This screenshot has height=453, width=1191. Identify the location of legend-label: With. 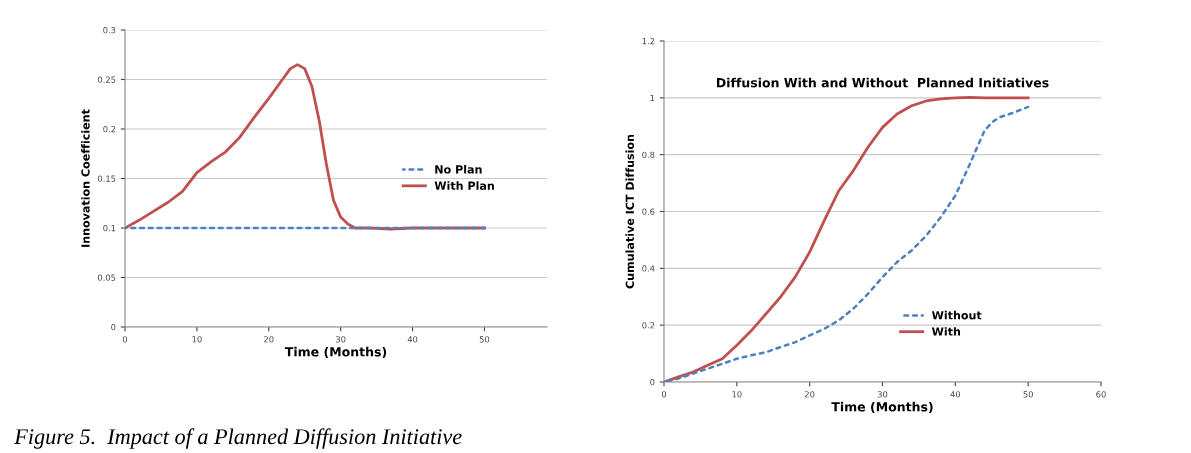
(946, 331).